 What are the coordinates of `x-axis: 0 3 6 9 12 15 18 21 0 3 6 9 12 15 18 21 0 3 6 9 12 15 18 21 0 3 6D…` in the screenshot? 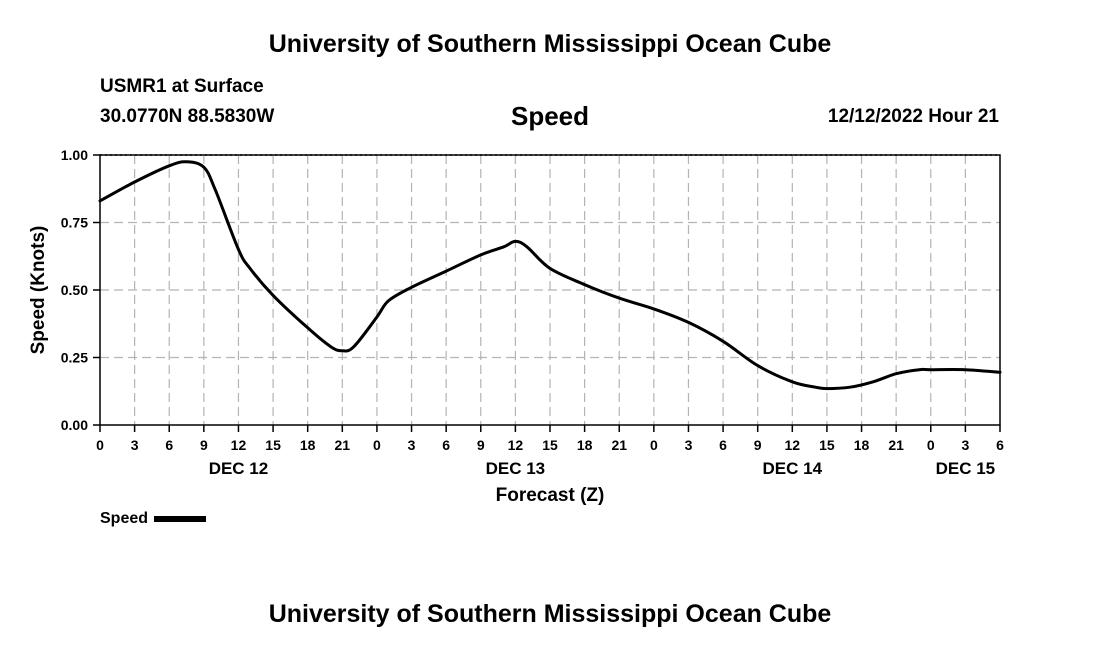 It's located at (550, 451).